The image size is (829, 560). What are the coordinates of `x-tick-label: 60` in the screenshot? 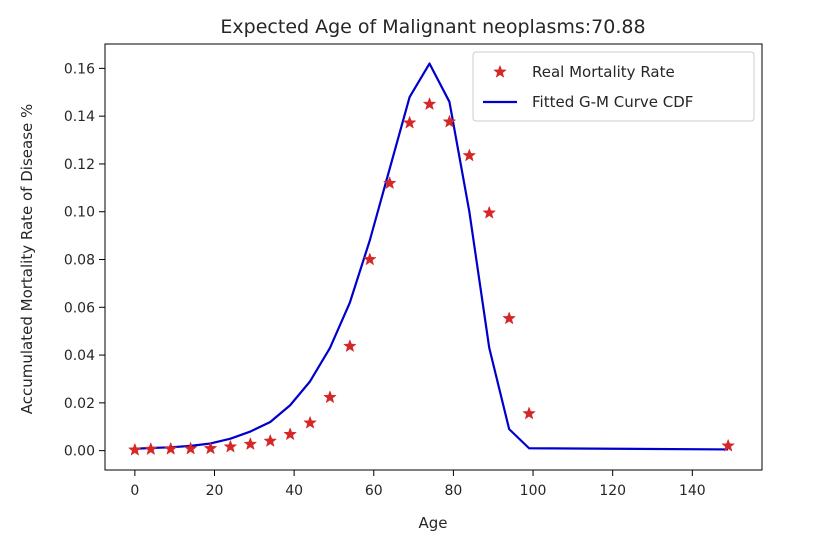 It's located at (374, 491).